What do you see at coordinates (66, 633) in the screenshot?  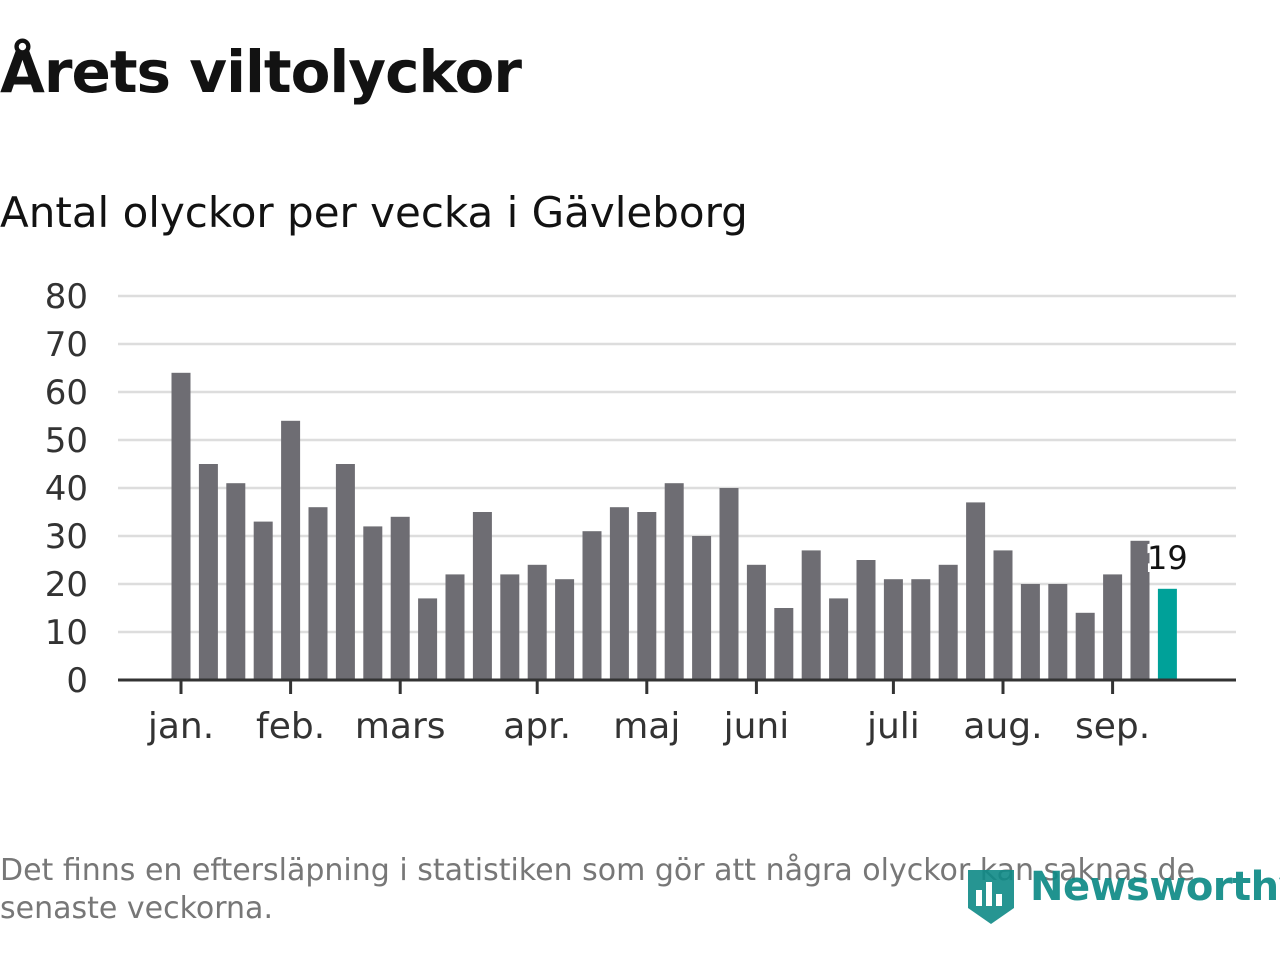 I see `y-tick-label: 10` at bounding box center [66, 633].